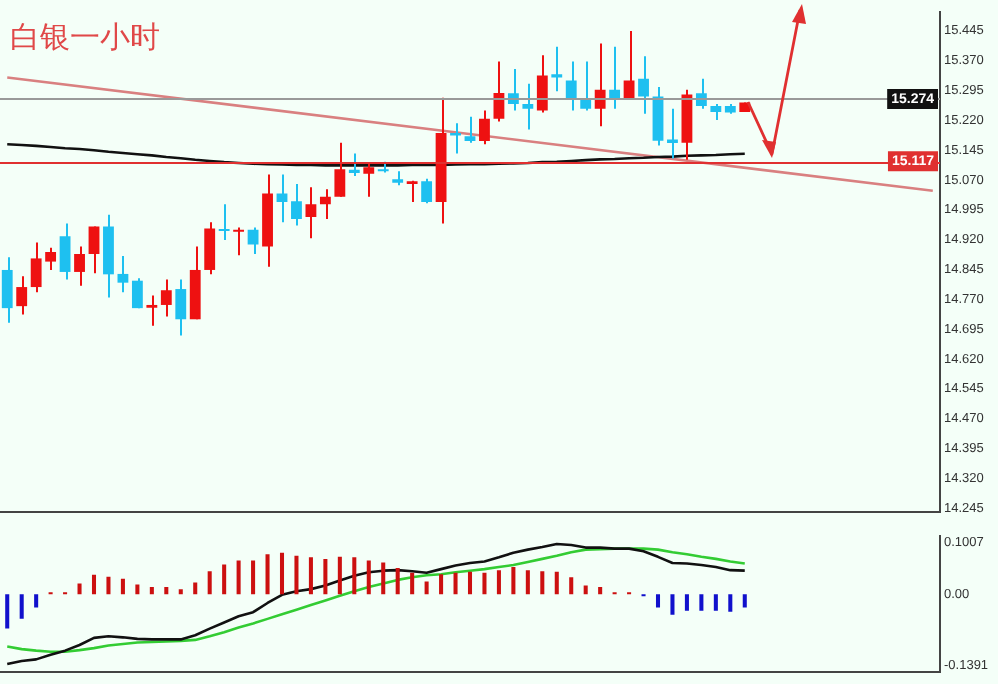  What do you see at coordinates (85, 38) in the screenshot?
I see `chart-title: 白银一小时` at bounding box center [85, 38].